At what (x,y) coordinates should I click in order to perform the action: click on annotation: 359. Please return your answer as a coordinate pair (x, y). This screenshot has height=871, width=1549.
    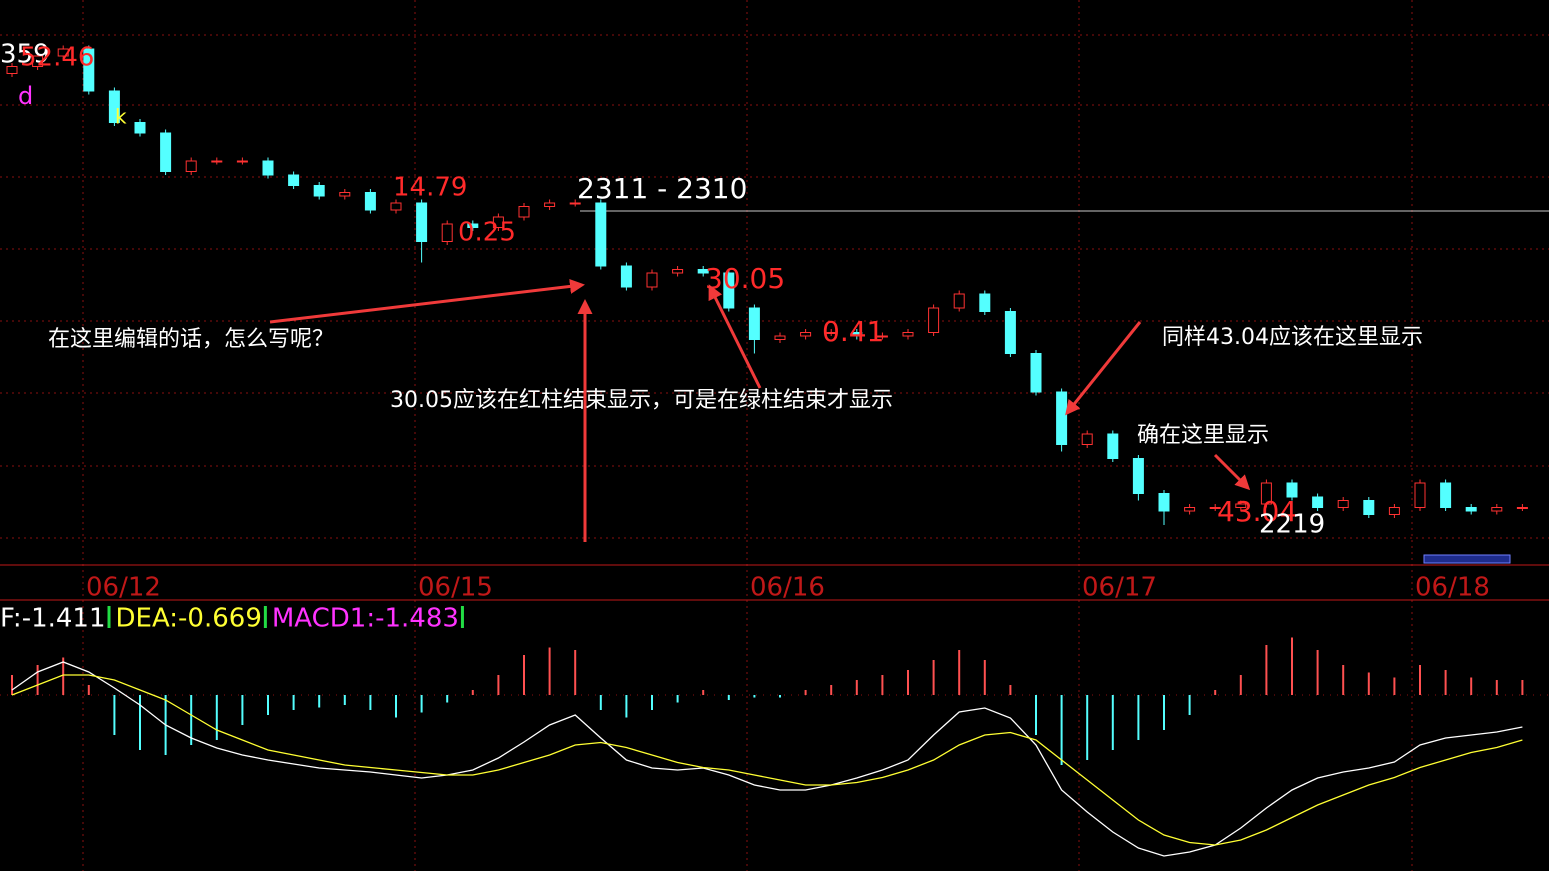
    Looking at the image, I should click on (25, 55).